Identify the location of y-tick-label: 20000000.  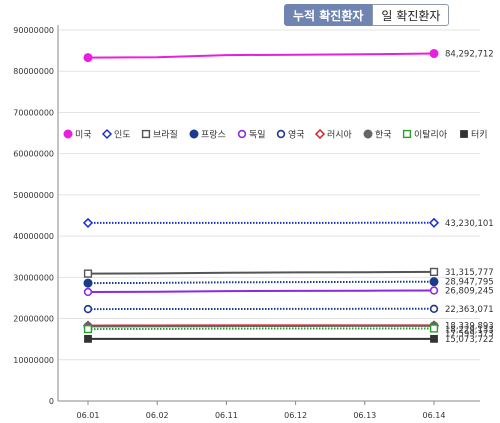
(33, 319).